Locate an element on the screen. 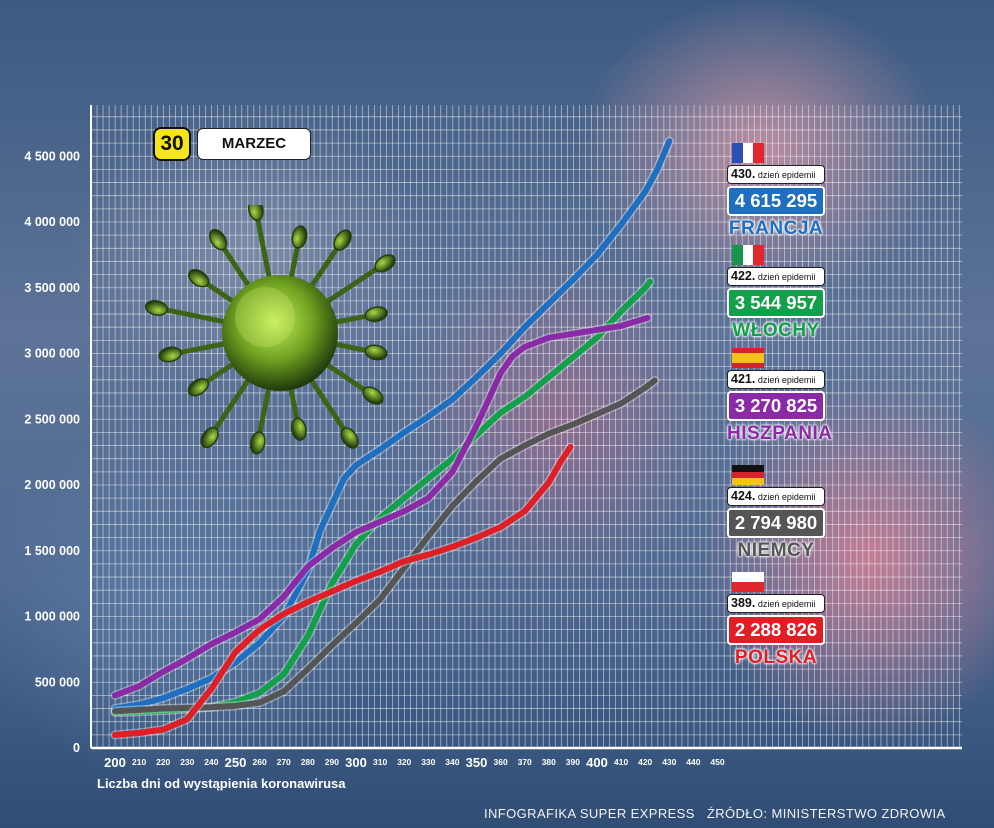 This screenshot has height=828, width=994. x-tick-label: 410 is located at coordinates (621, 762).